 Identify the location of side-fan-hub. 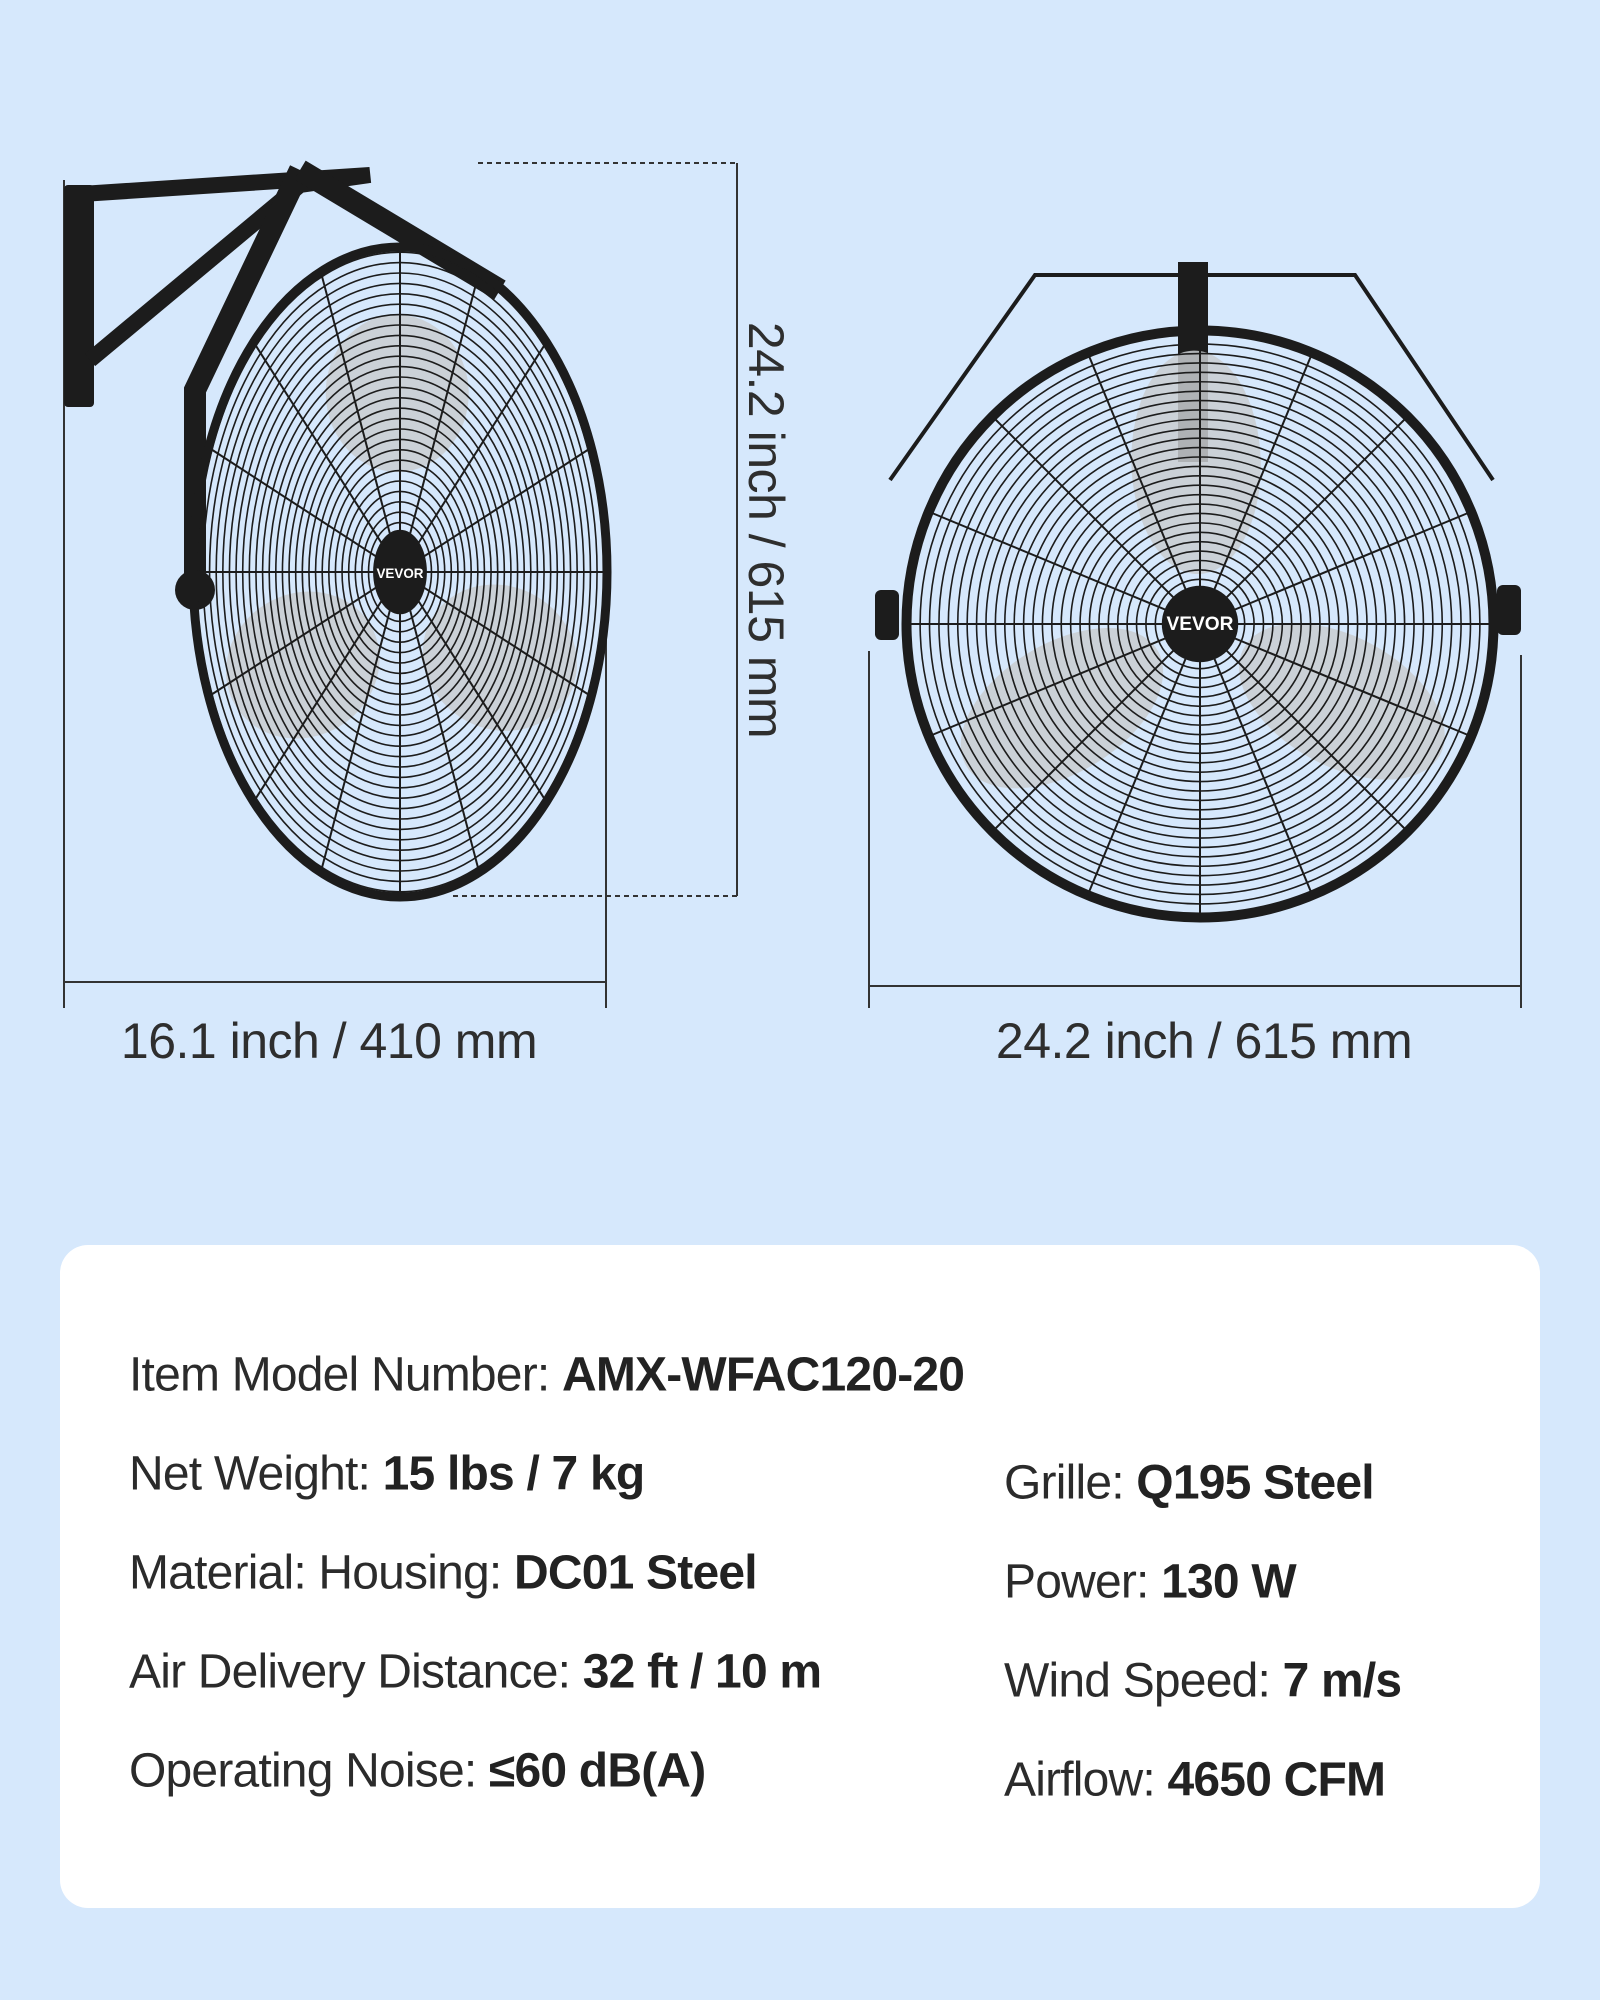
(400, 572).